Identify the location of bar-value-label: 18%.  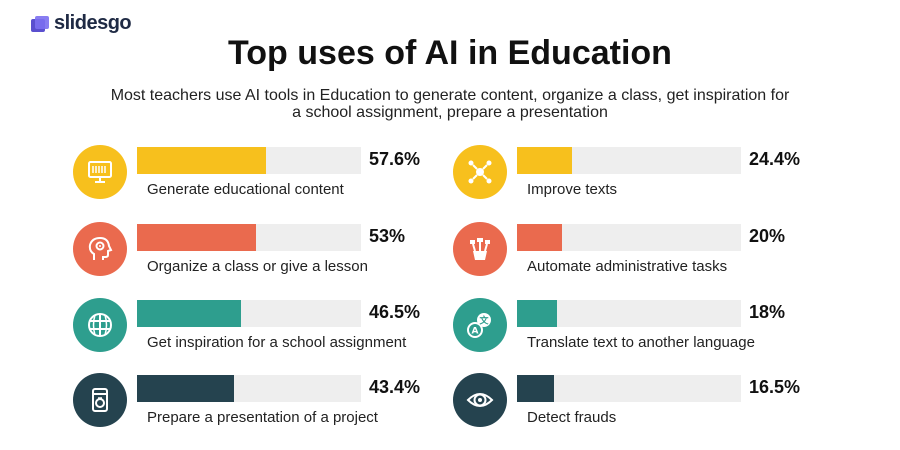
(767, 312).